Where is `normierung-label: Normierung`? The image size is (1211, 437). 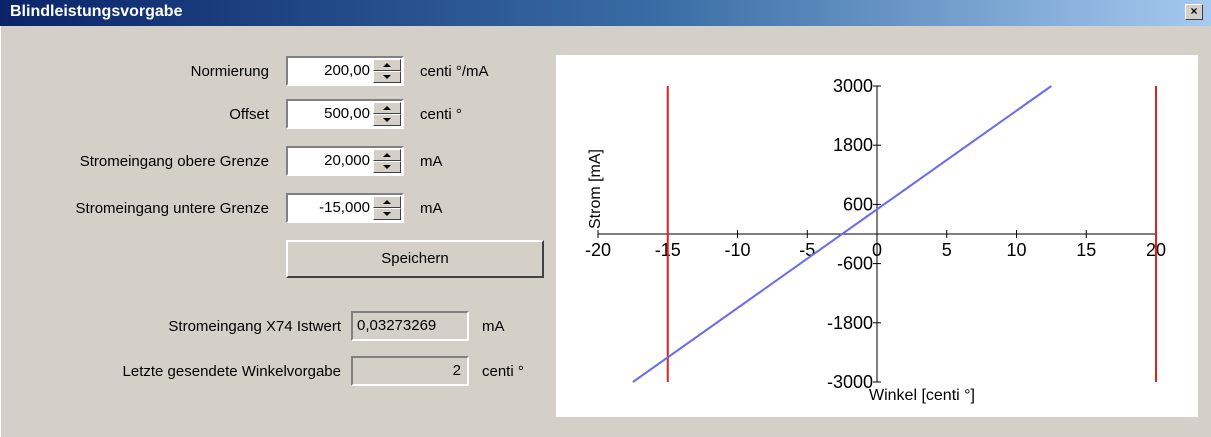 normierung-label: Normierung is located at coordinates (229, 71).